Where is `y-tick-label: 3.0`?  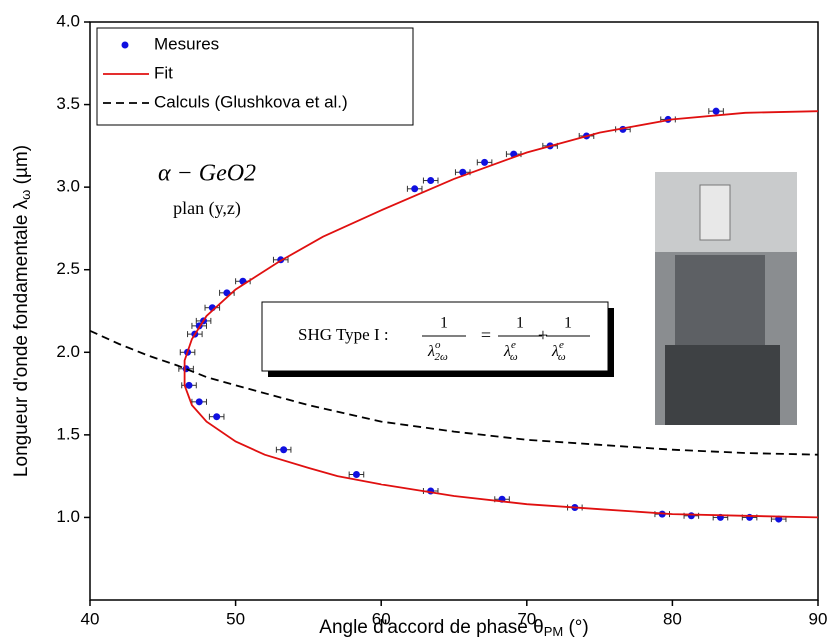 y-tick-label: 3.0 is located at coordinates (68, 186).